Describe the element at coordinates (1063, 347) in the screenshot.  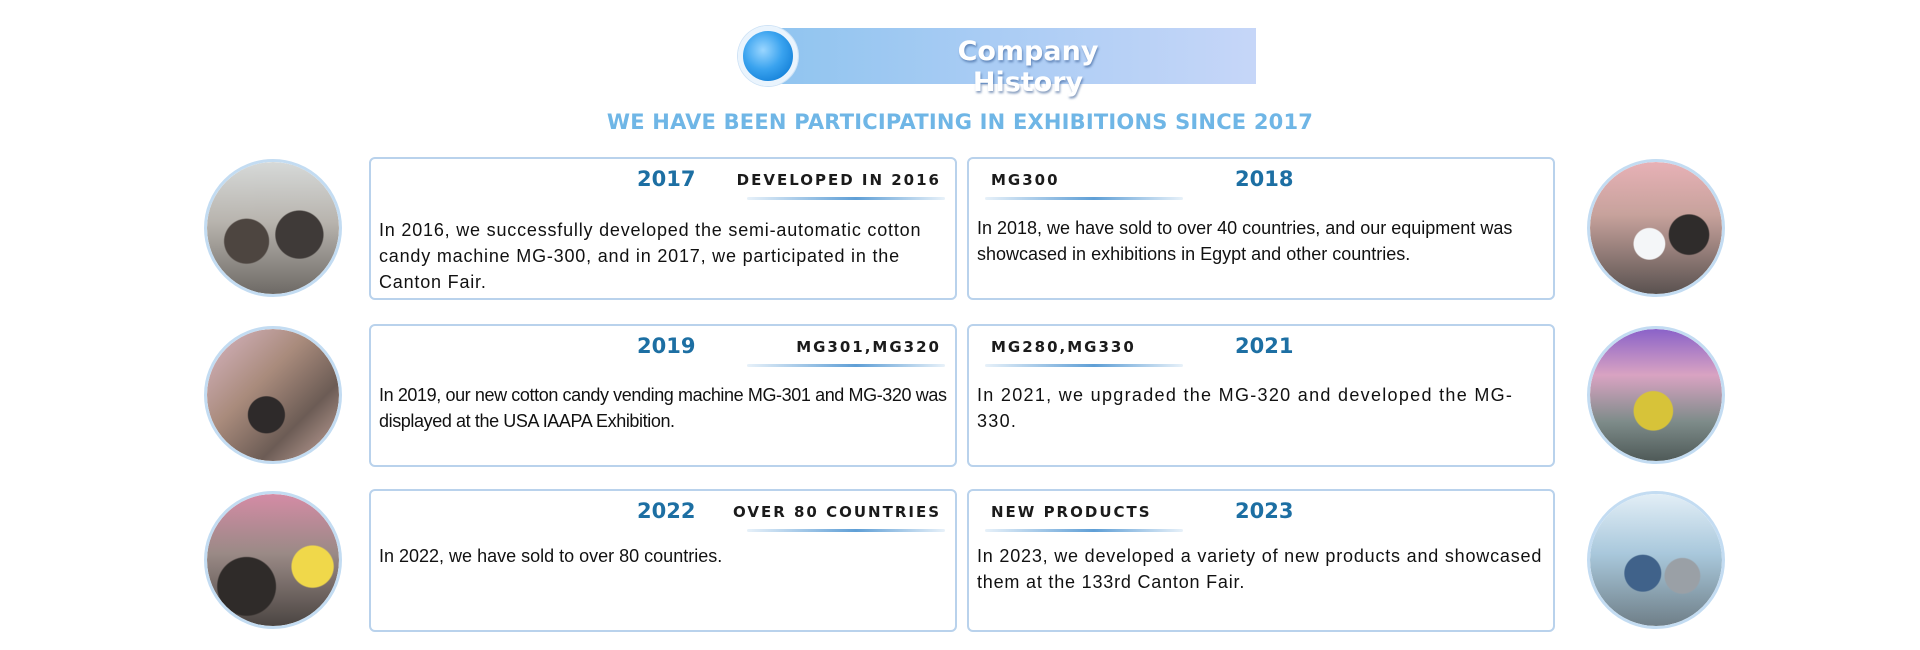
I see `card-tag: MG280,MG330` at that location.